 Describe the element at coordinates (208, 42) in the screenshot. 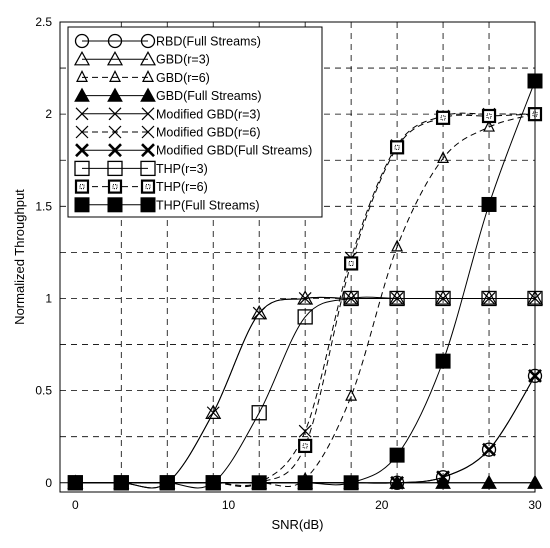

I see `legend-label: RBD(Full Streams)` at that location.